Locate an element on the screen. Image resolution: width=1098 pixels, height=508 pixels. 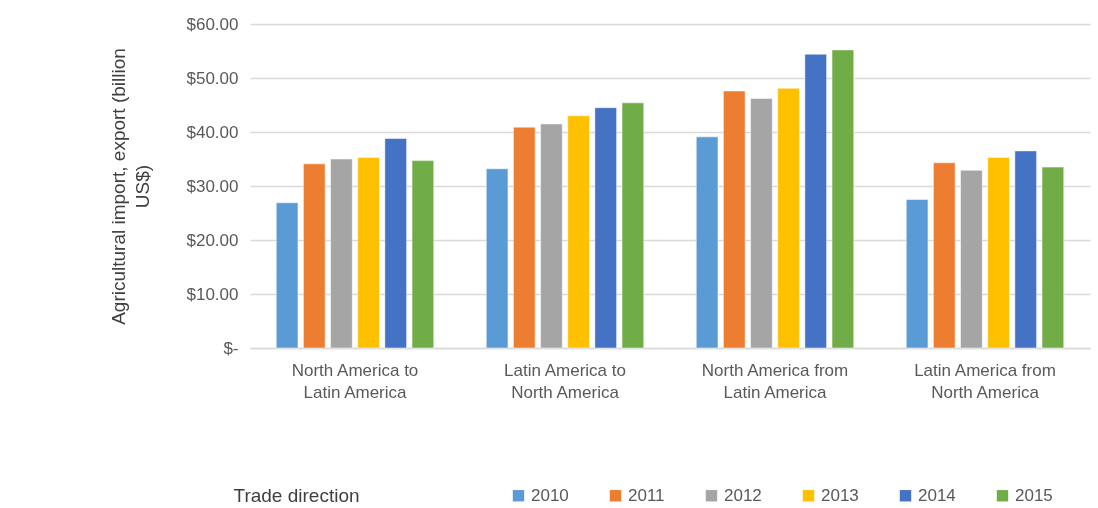
y-tick-label: $50.00 is located at coordinates (212, 78).